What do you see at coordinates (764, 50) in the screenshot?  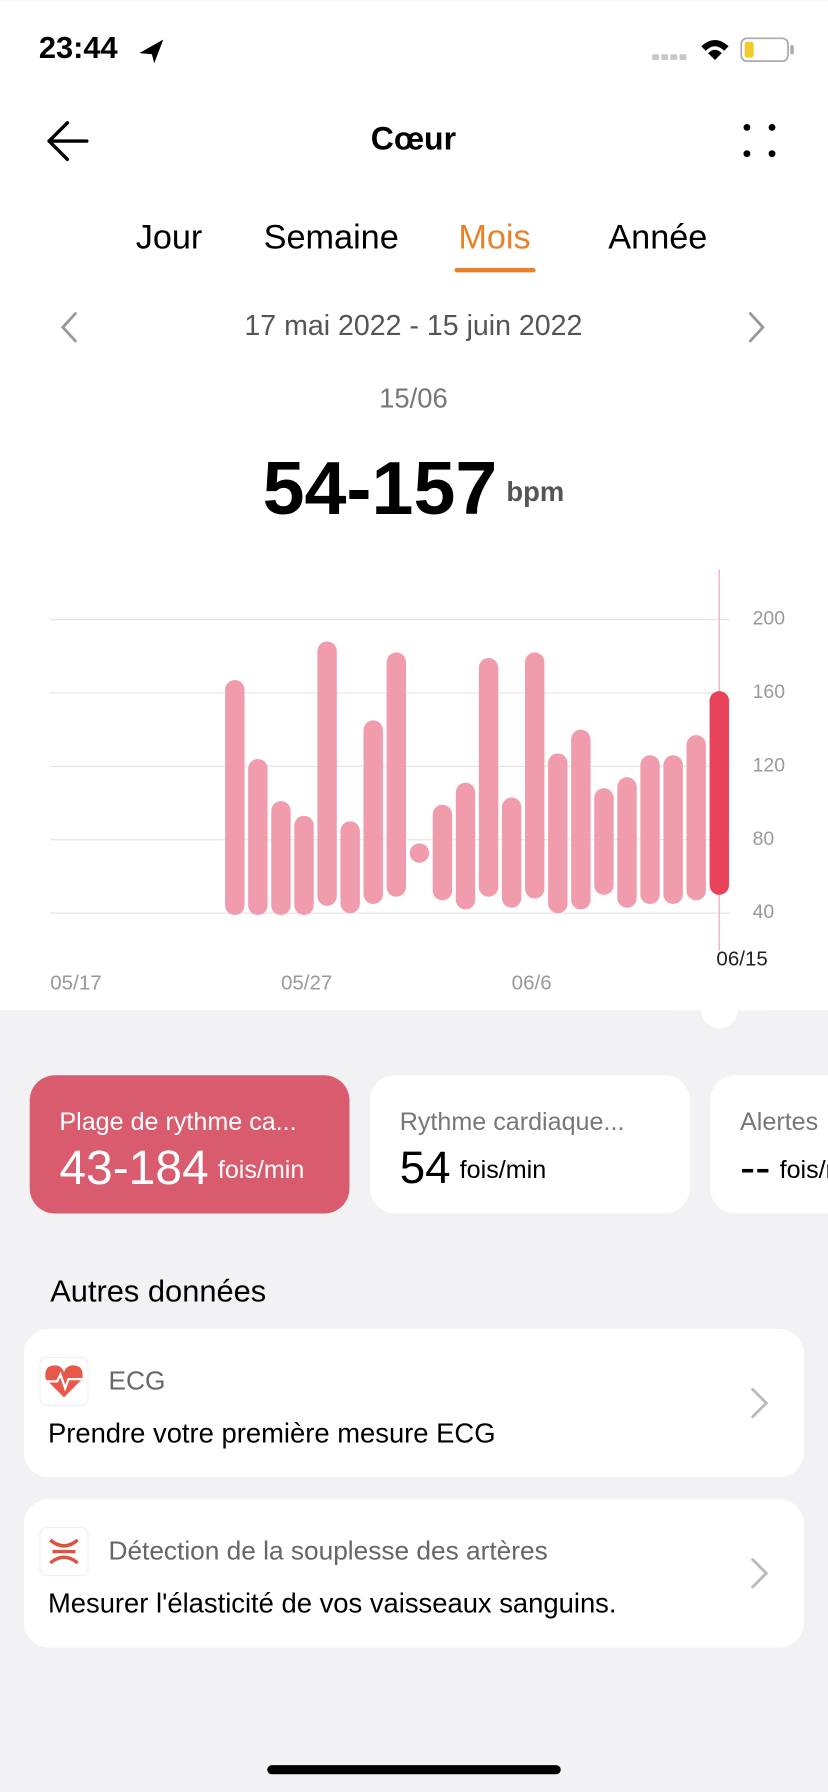 I see `battery-icon` at bounding box center [764, 50].